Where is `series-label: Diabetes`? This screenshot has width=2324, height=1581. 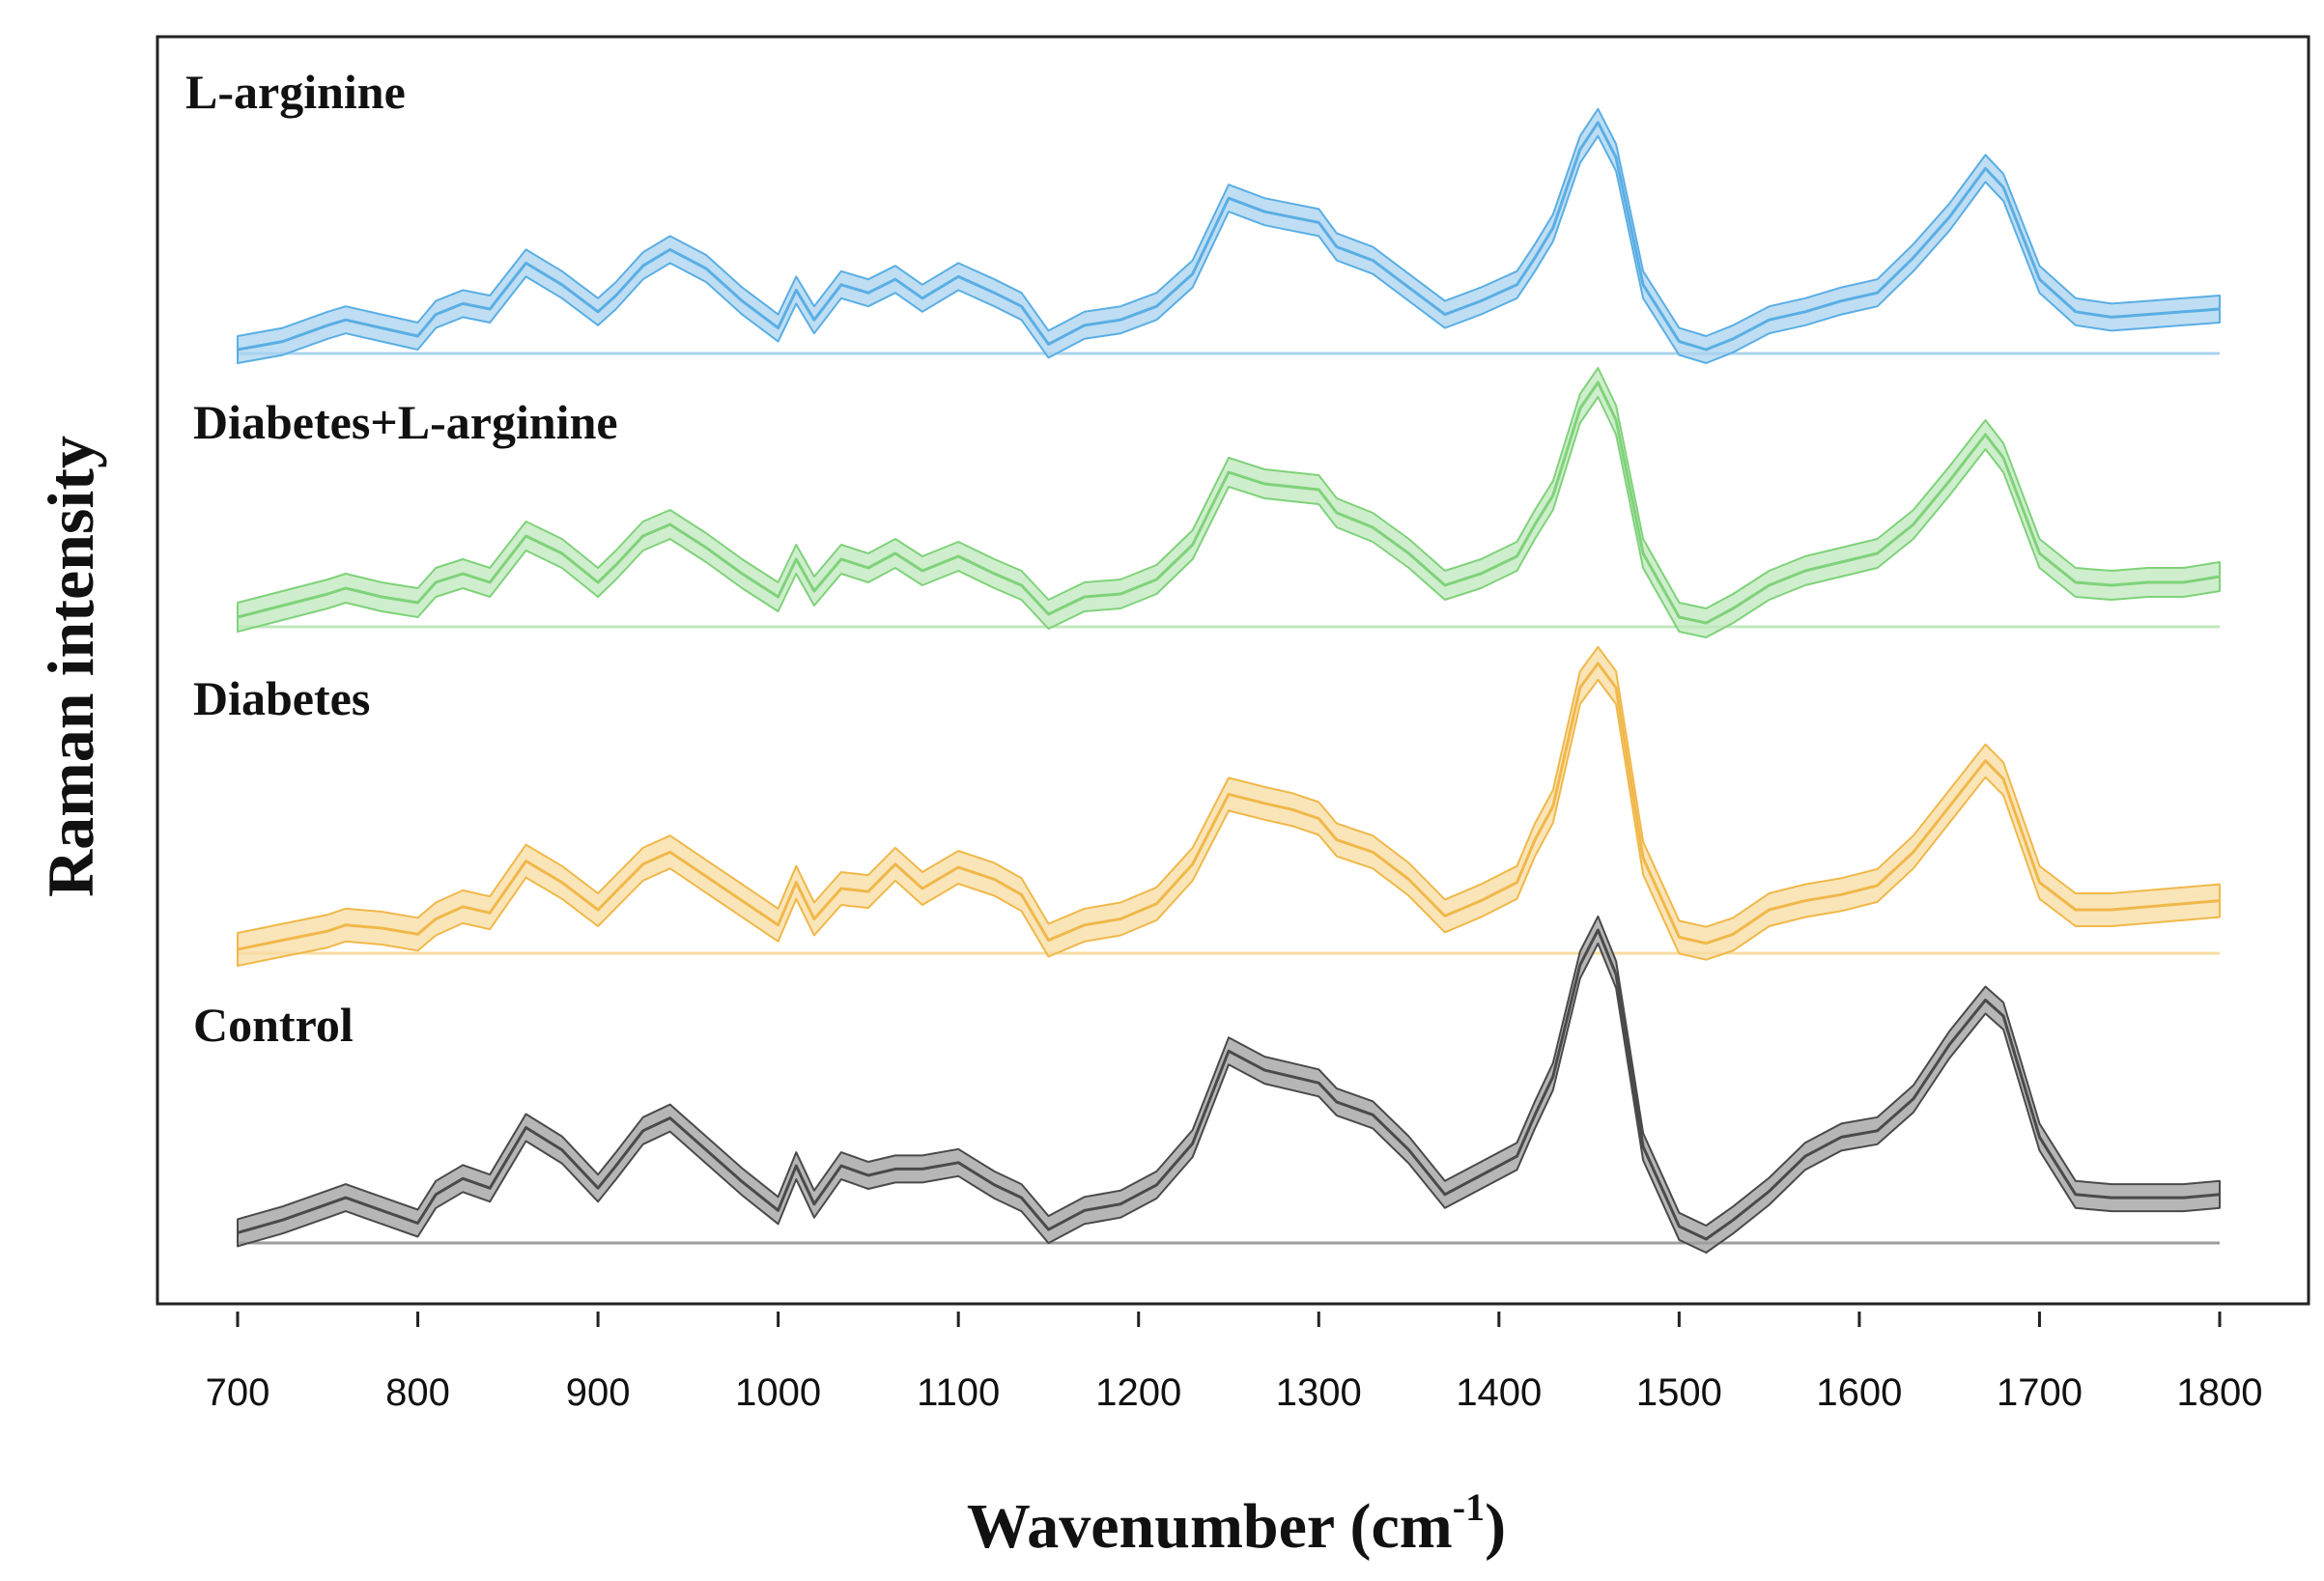
series-label: Diabetes is located at coordinates (281, 698).